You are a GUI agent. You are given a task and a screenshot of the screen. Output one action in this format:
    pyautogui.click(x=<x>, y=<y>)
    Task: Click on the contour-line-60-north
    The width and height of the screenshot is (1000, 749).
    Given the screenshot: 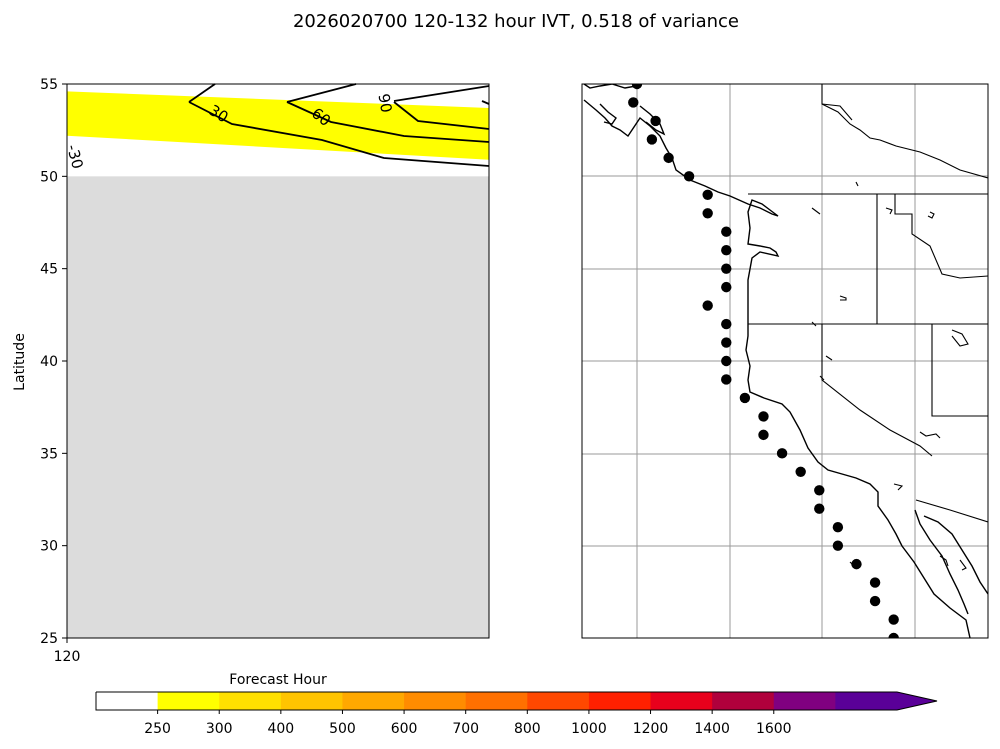 What is the action you would take?
    pyautogui.click(x=321, y=93)
    